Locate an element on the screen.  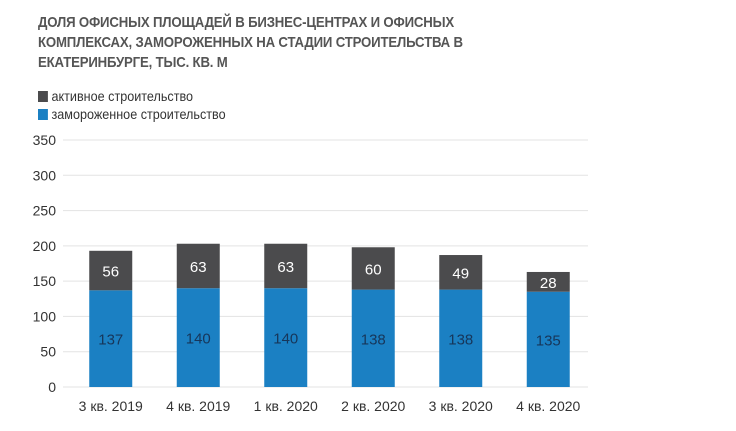
data-label: 28 is located at coordinates (548, 283).